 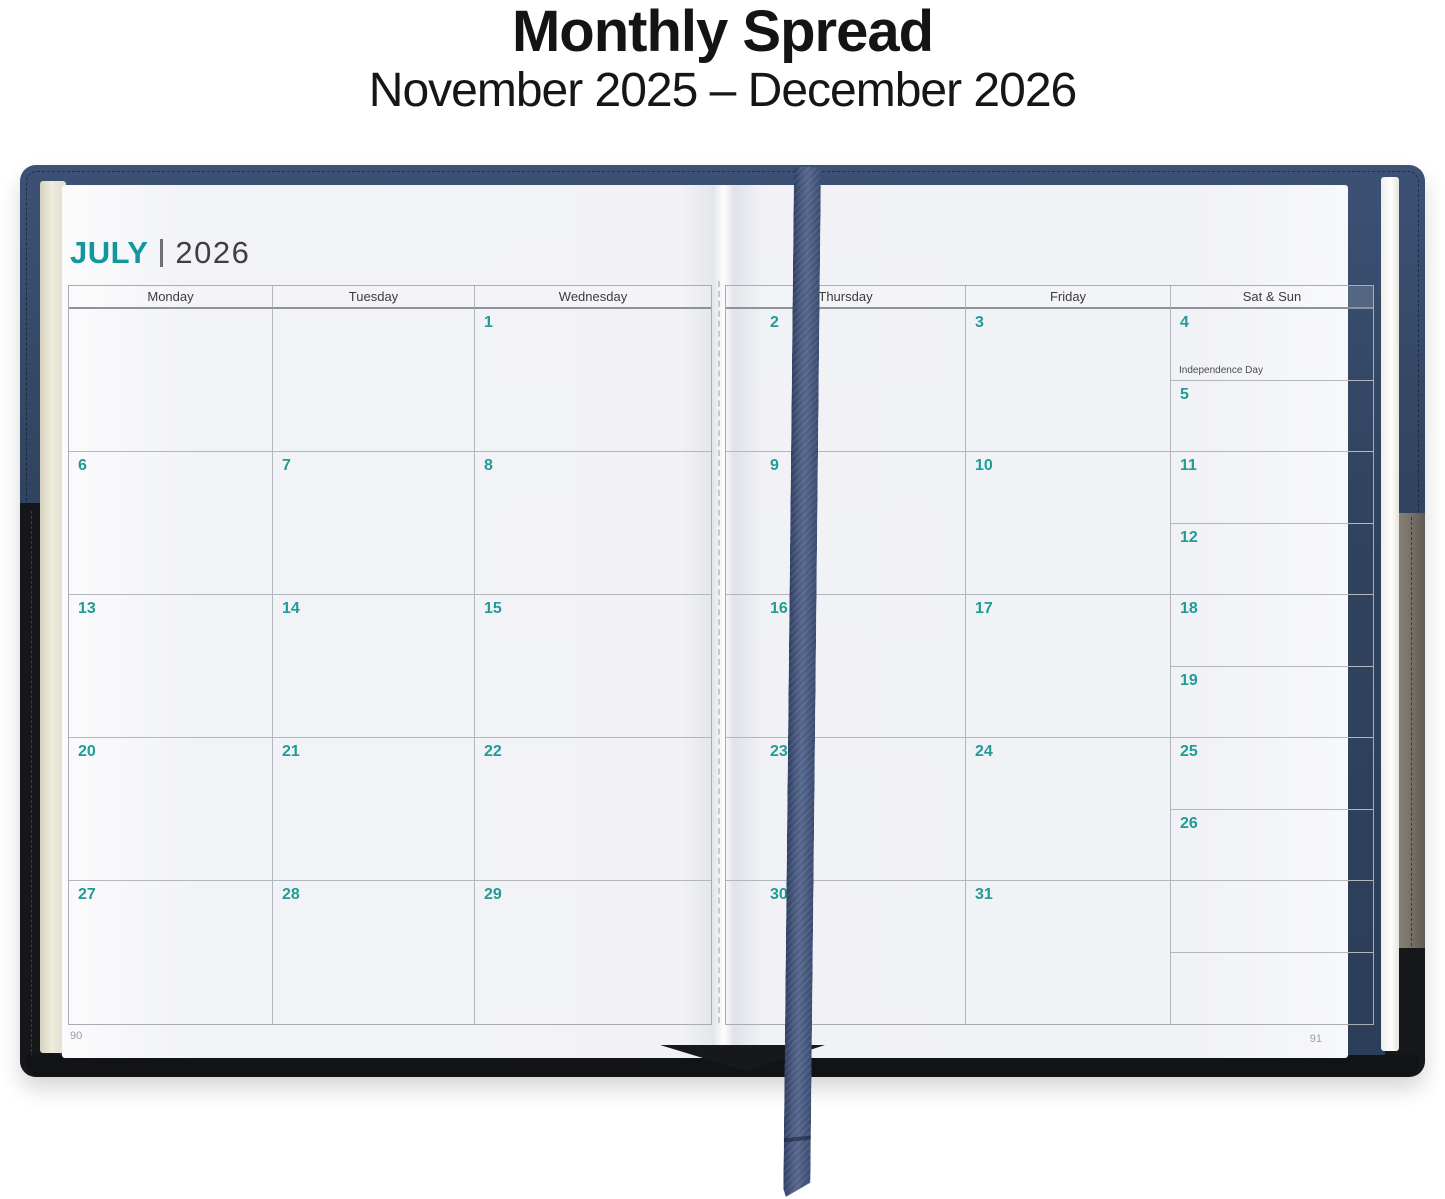 I want to click on calendar-cell-weekend: 4 Independence Day 5, so click(x=1272, y=380).